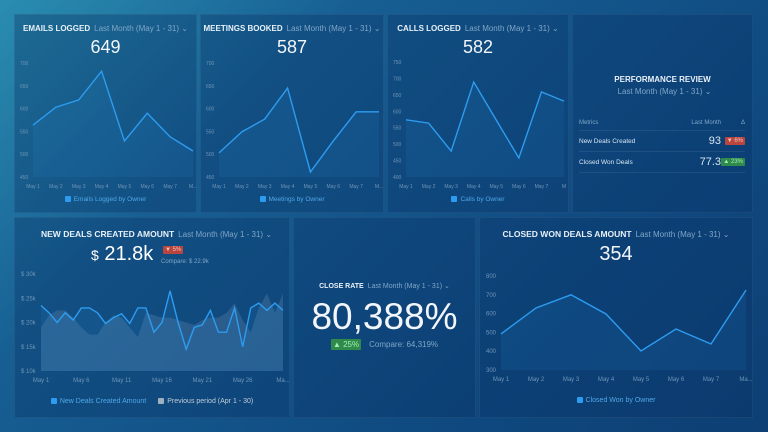  I want to click on legend-item: Meetings by Owner, so click(292, 199).